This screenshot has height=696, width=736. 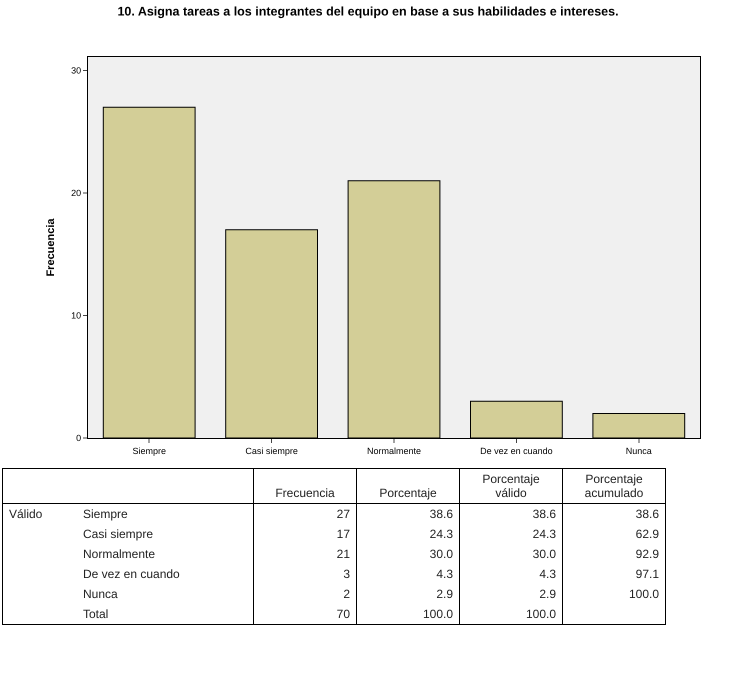 What do you see at coordinates (408, 486) in the screenshot?
I see `text: Porcentaje` at bounding box center [408, 486].